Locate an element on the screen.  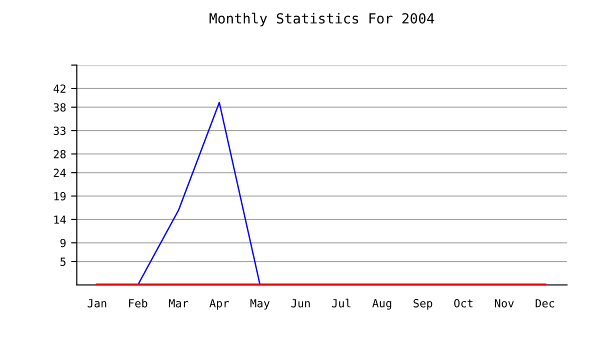
x-tick-label: May is located at coordinates (260, 304).